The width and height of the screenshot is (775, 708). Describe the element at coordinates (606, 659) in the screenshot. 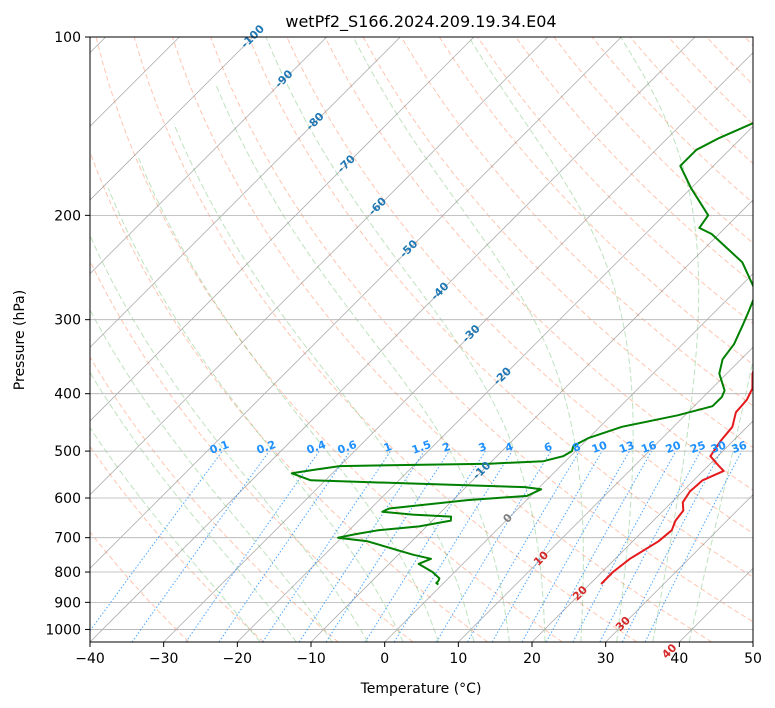

I see `x-tick-label: 30` at that location.